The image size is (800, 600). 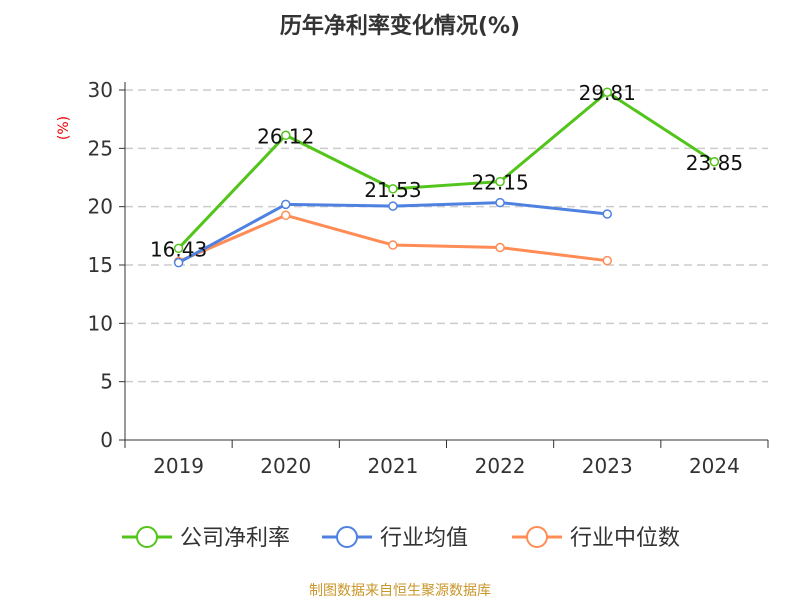 I want to click on x-tick-label: 2023, so click(x=607, y=466).